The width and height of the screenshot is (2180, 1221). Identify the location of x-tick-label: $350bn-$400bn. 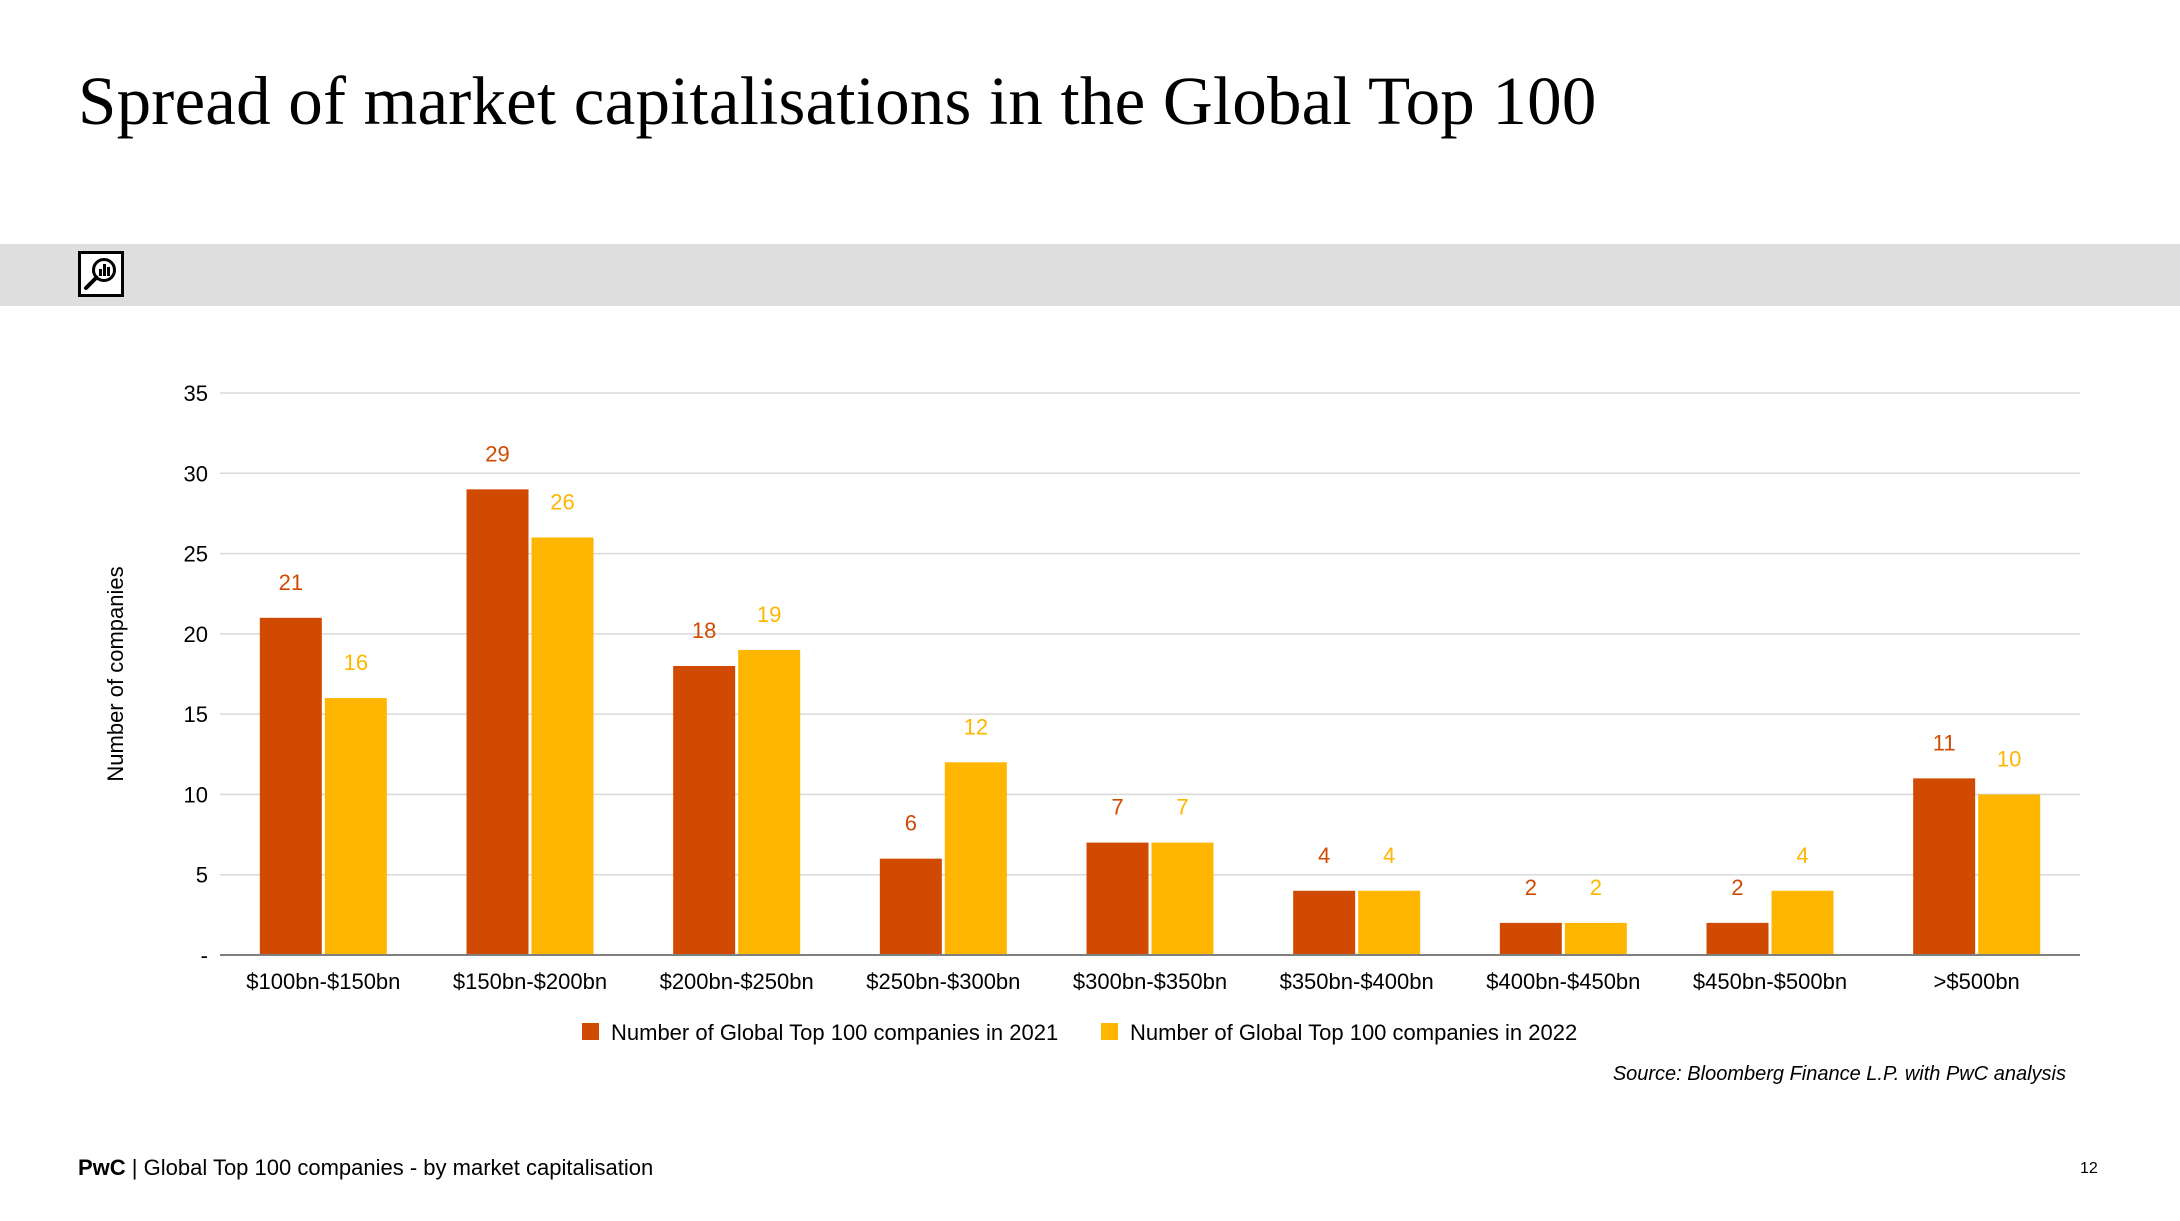
(1357, 981).